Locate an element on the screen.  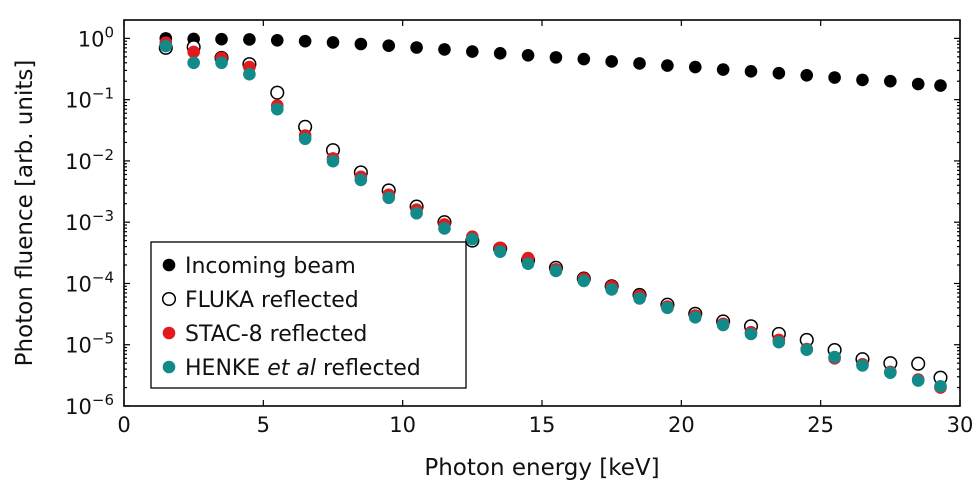
x-tick-label: 25 is located at coordinates (820, 425).